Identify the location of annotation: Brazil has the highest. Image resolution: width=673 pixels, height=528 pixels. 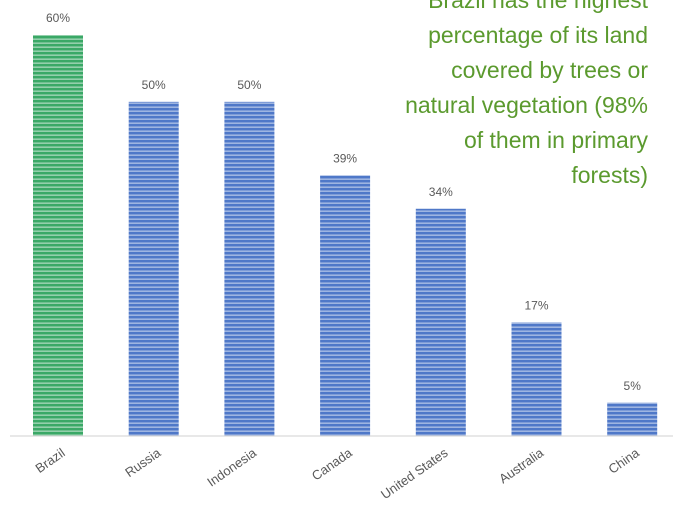
(538, 6).